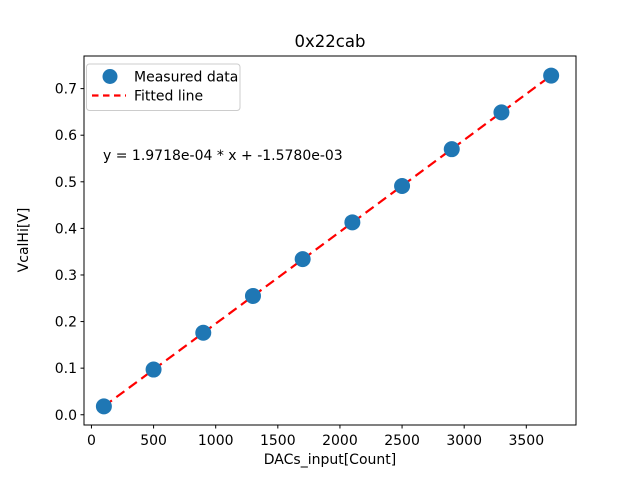 This screenshot has height=480, width=640. Describe the element at coordinates (330, 41) in the screenshot. I see `chart-title: 0x22cab` at that location.